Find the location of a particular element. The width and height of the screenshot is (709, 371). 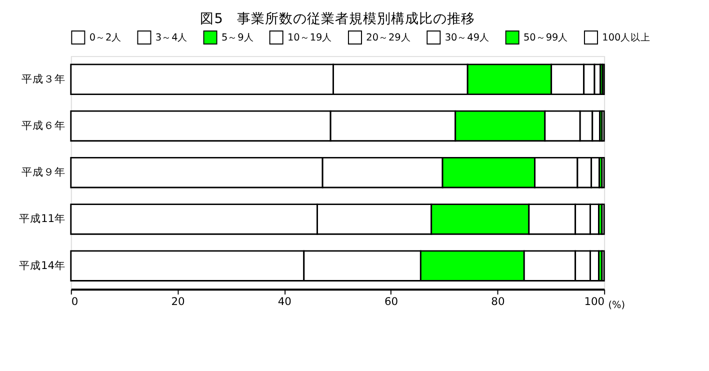

x-tick-label: 80 is located at coordinates (498, 301).